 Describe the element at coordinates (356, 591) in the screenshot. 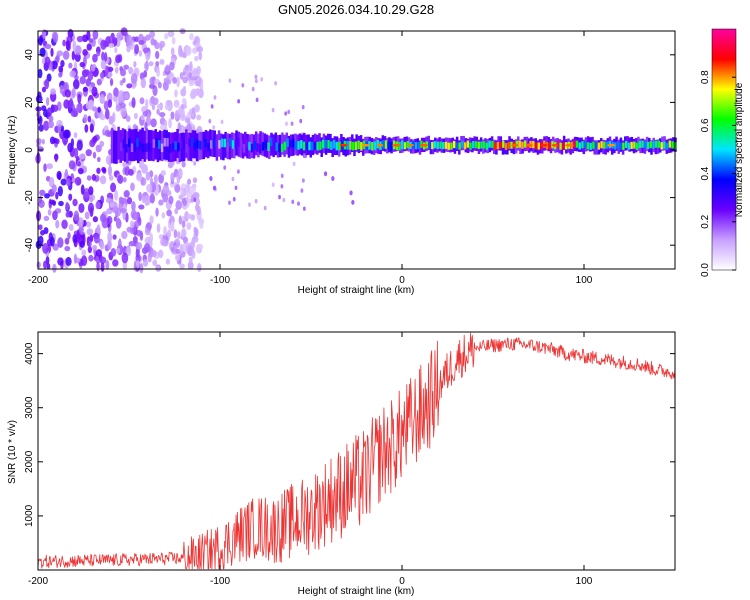

I see `snr-x-label: Height of straight line (km)` at that location.